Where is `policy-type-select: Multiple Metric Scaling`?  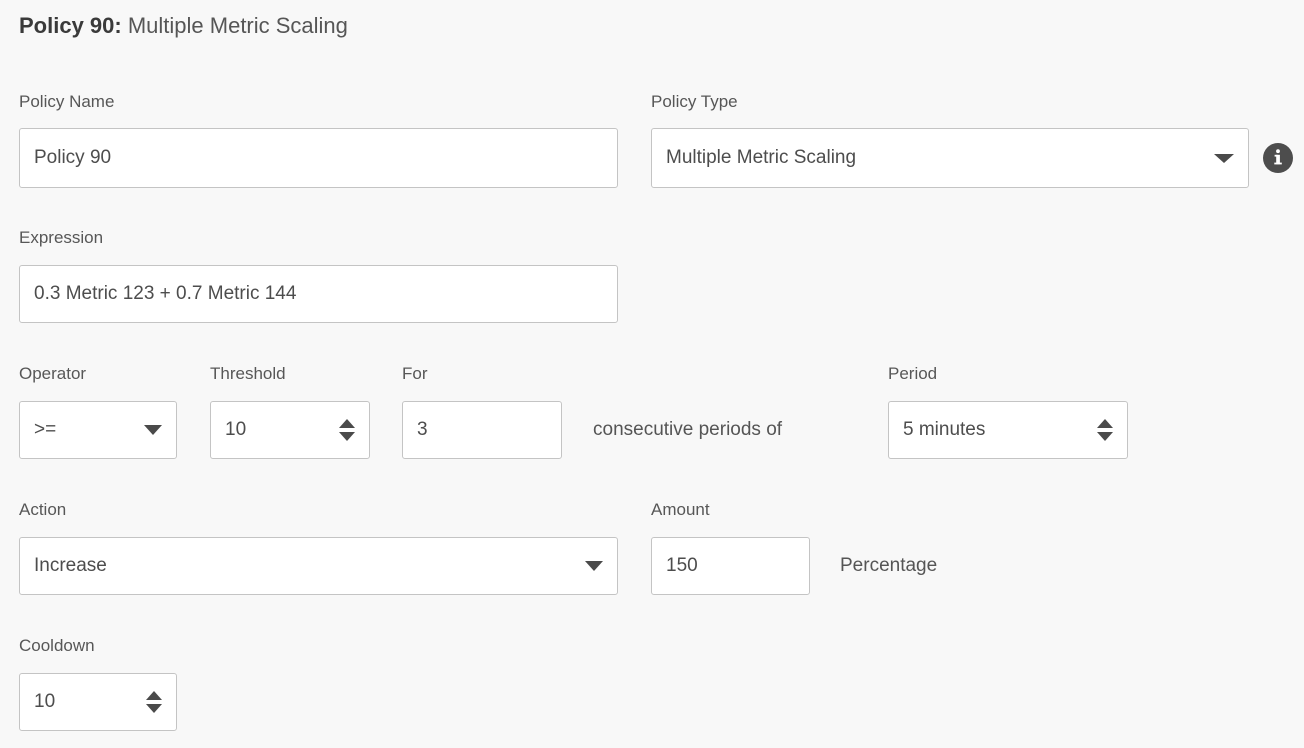 policy-type-select: Multiple Metric Scaling is located at coordinates (950, 158).